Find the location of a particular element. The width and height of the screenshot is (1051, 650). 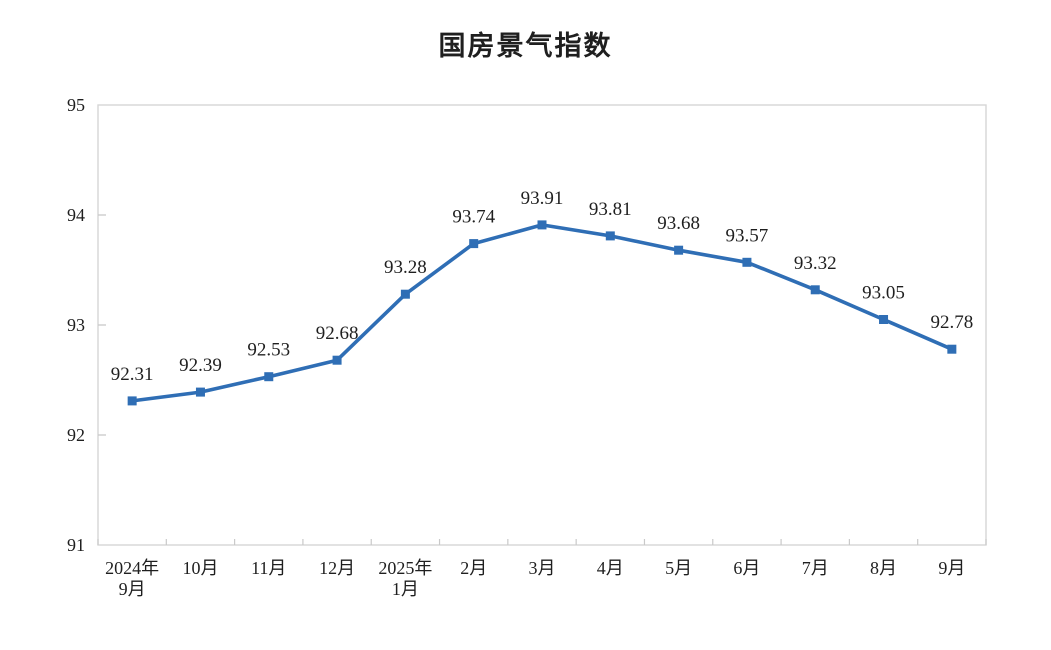

y-axis-label: 94 is located at coordinates (76, 215).